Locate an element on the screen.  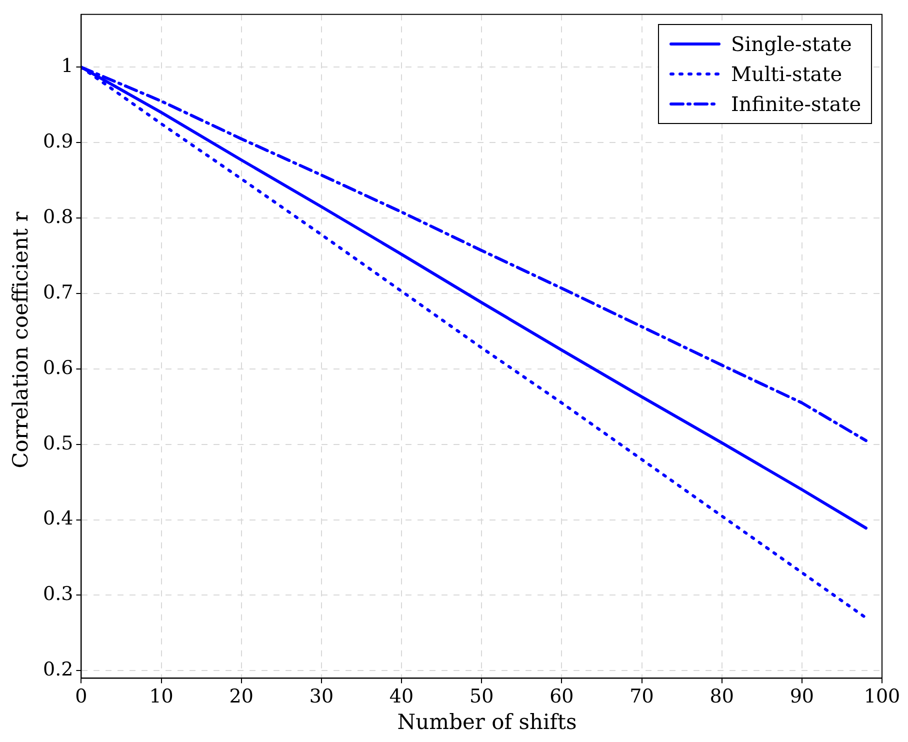
x-tick-label: 80 is located at coordinates (722, 697).